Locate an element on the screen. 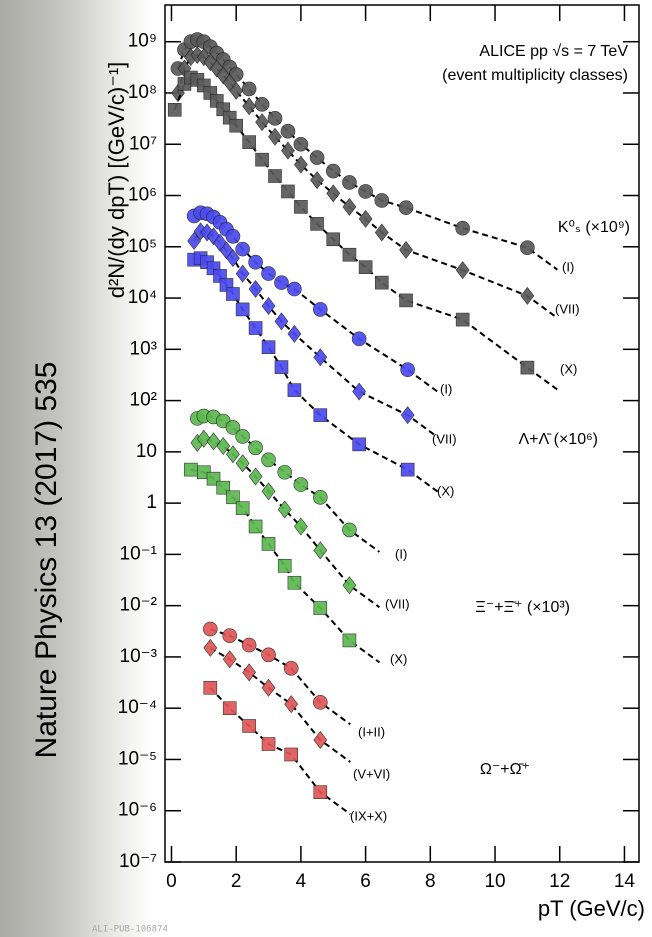  x-tick-label: 0 is located at coordinates (171, 881).